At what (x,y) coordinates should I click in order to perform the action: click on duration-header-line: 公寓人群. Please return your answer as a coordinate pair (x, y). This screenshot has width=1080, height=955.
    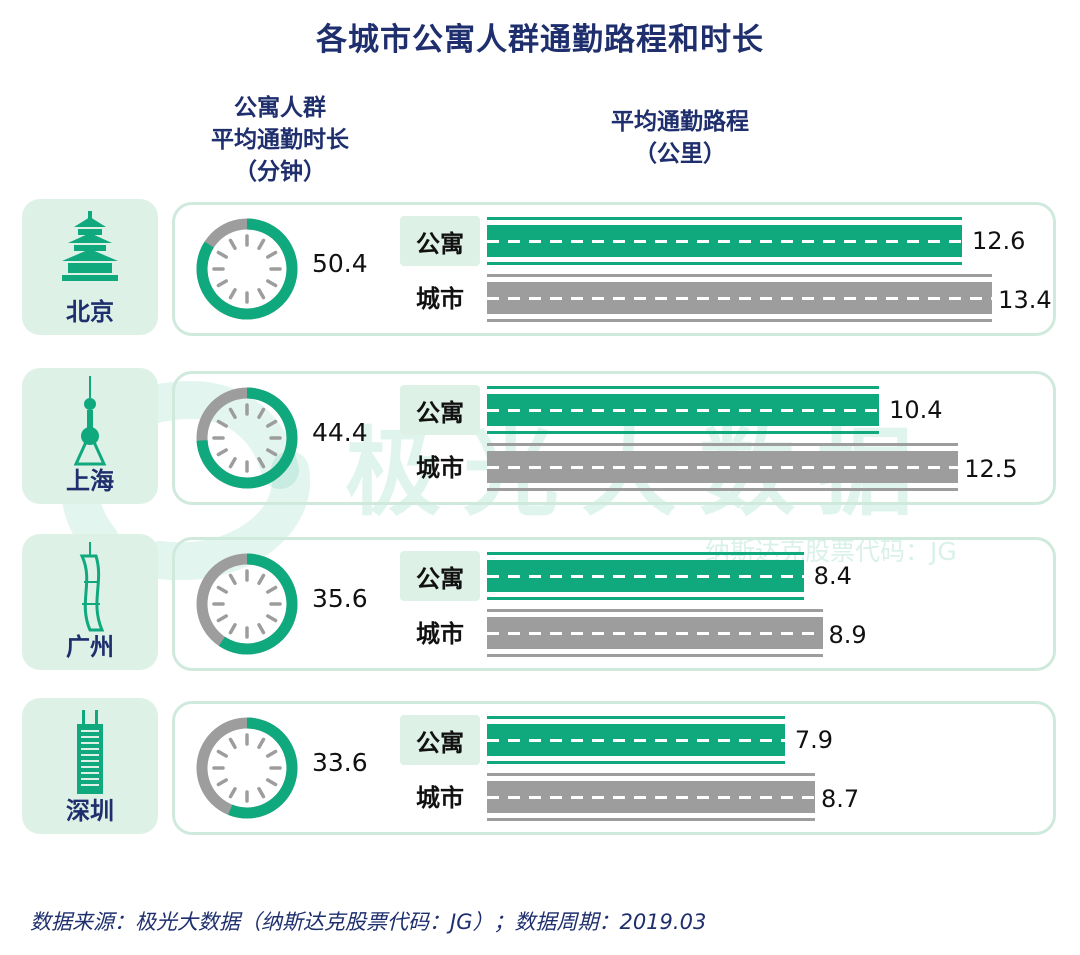
    Looking at the image, I should click on (280, 108).